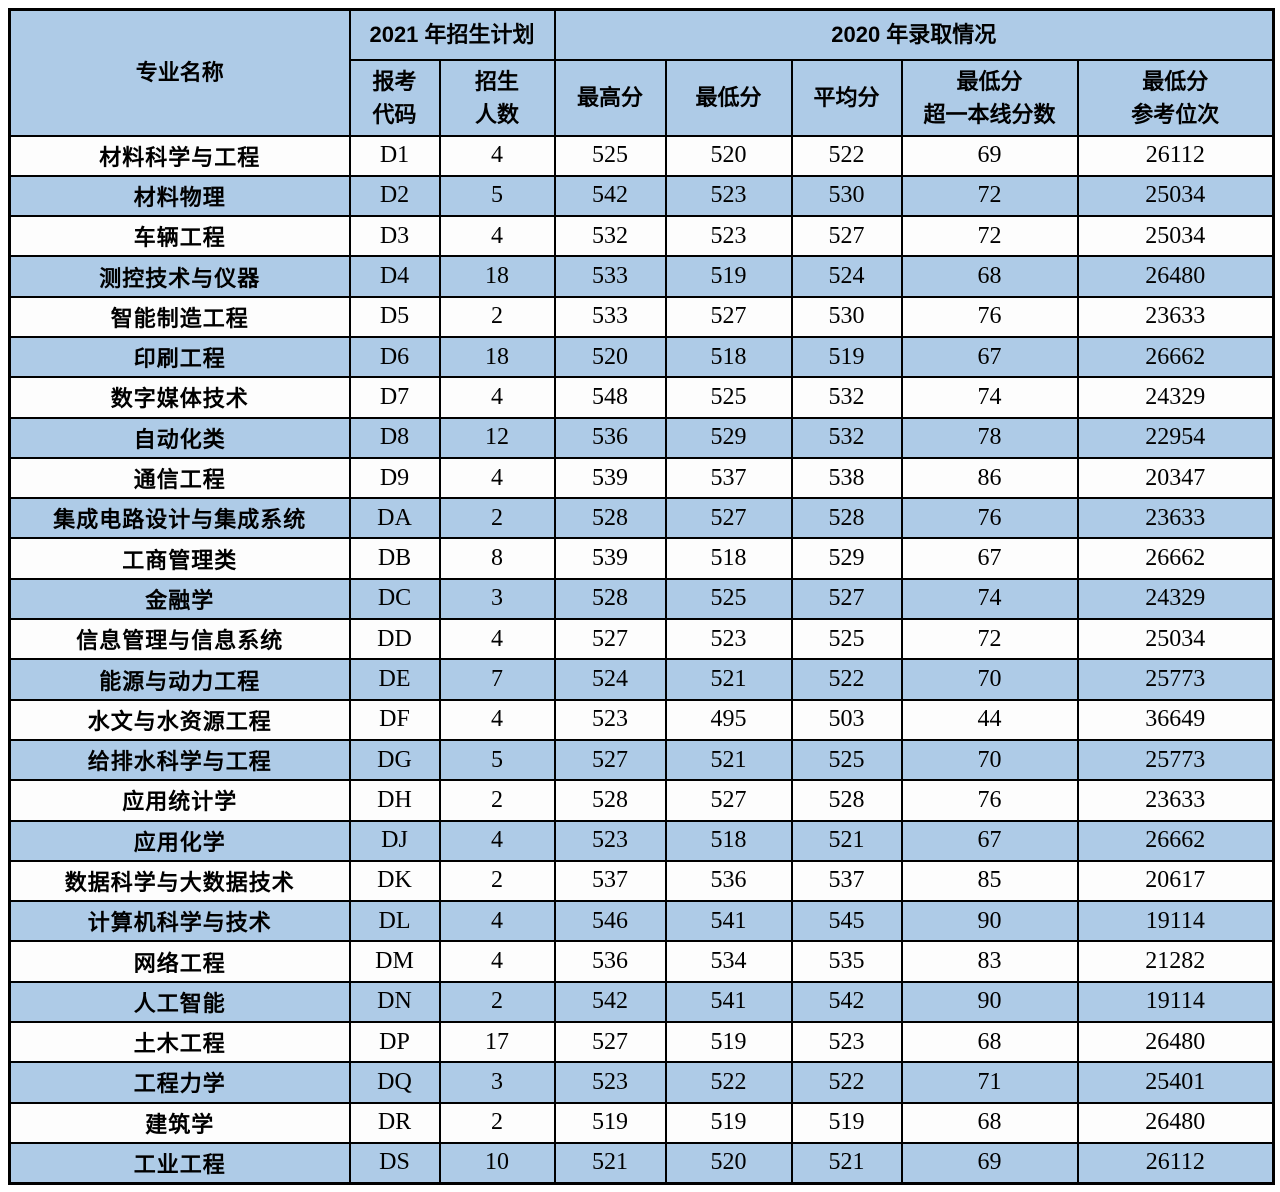  What do you see at coordinates (394, 437) in the screenshot?
I see `code-cell: D8` at bounding box center [394, 437].